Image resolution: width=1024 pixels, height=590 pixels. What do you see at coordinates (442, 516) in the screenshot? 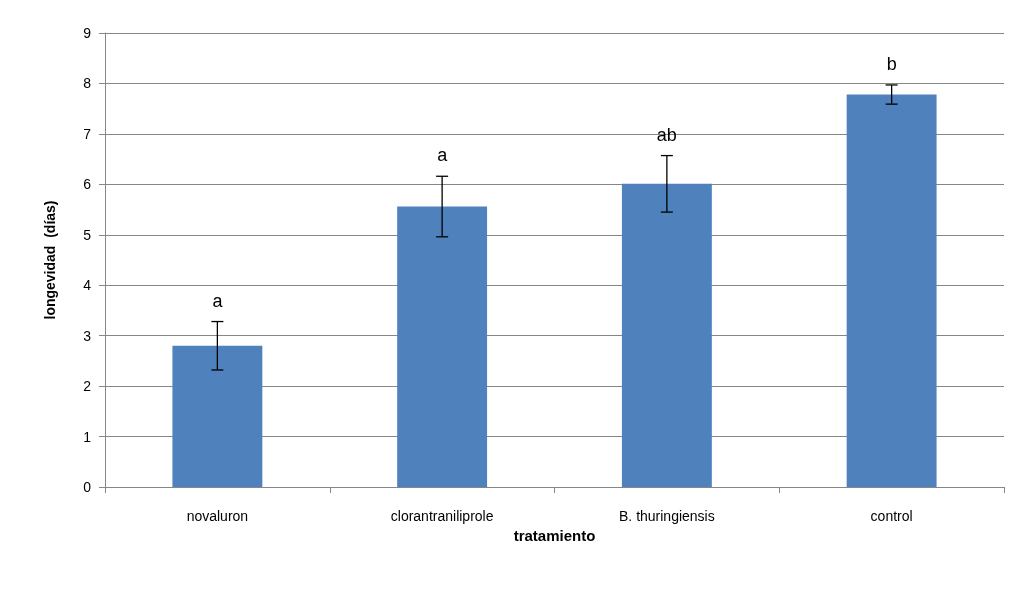
I see `x-tick-label: clorantraniliprole` at bounding box center [442, 516].